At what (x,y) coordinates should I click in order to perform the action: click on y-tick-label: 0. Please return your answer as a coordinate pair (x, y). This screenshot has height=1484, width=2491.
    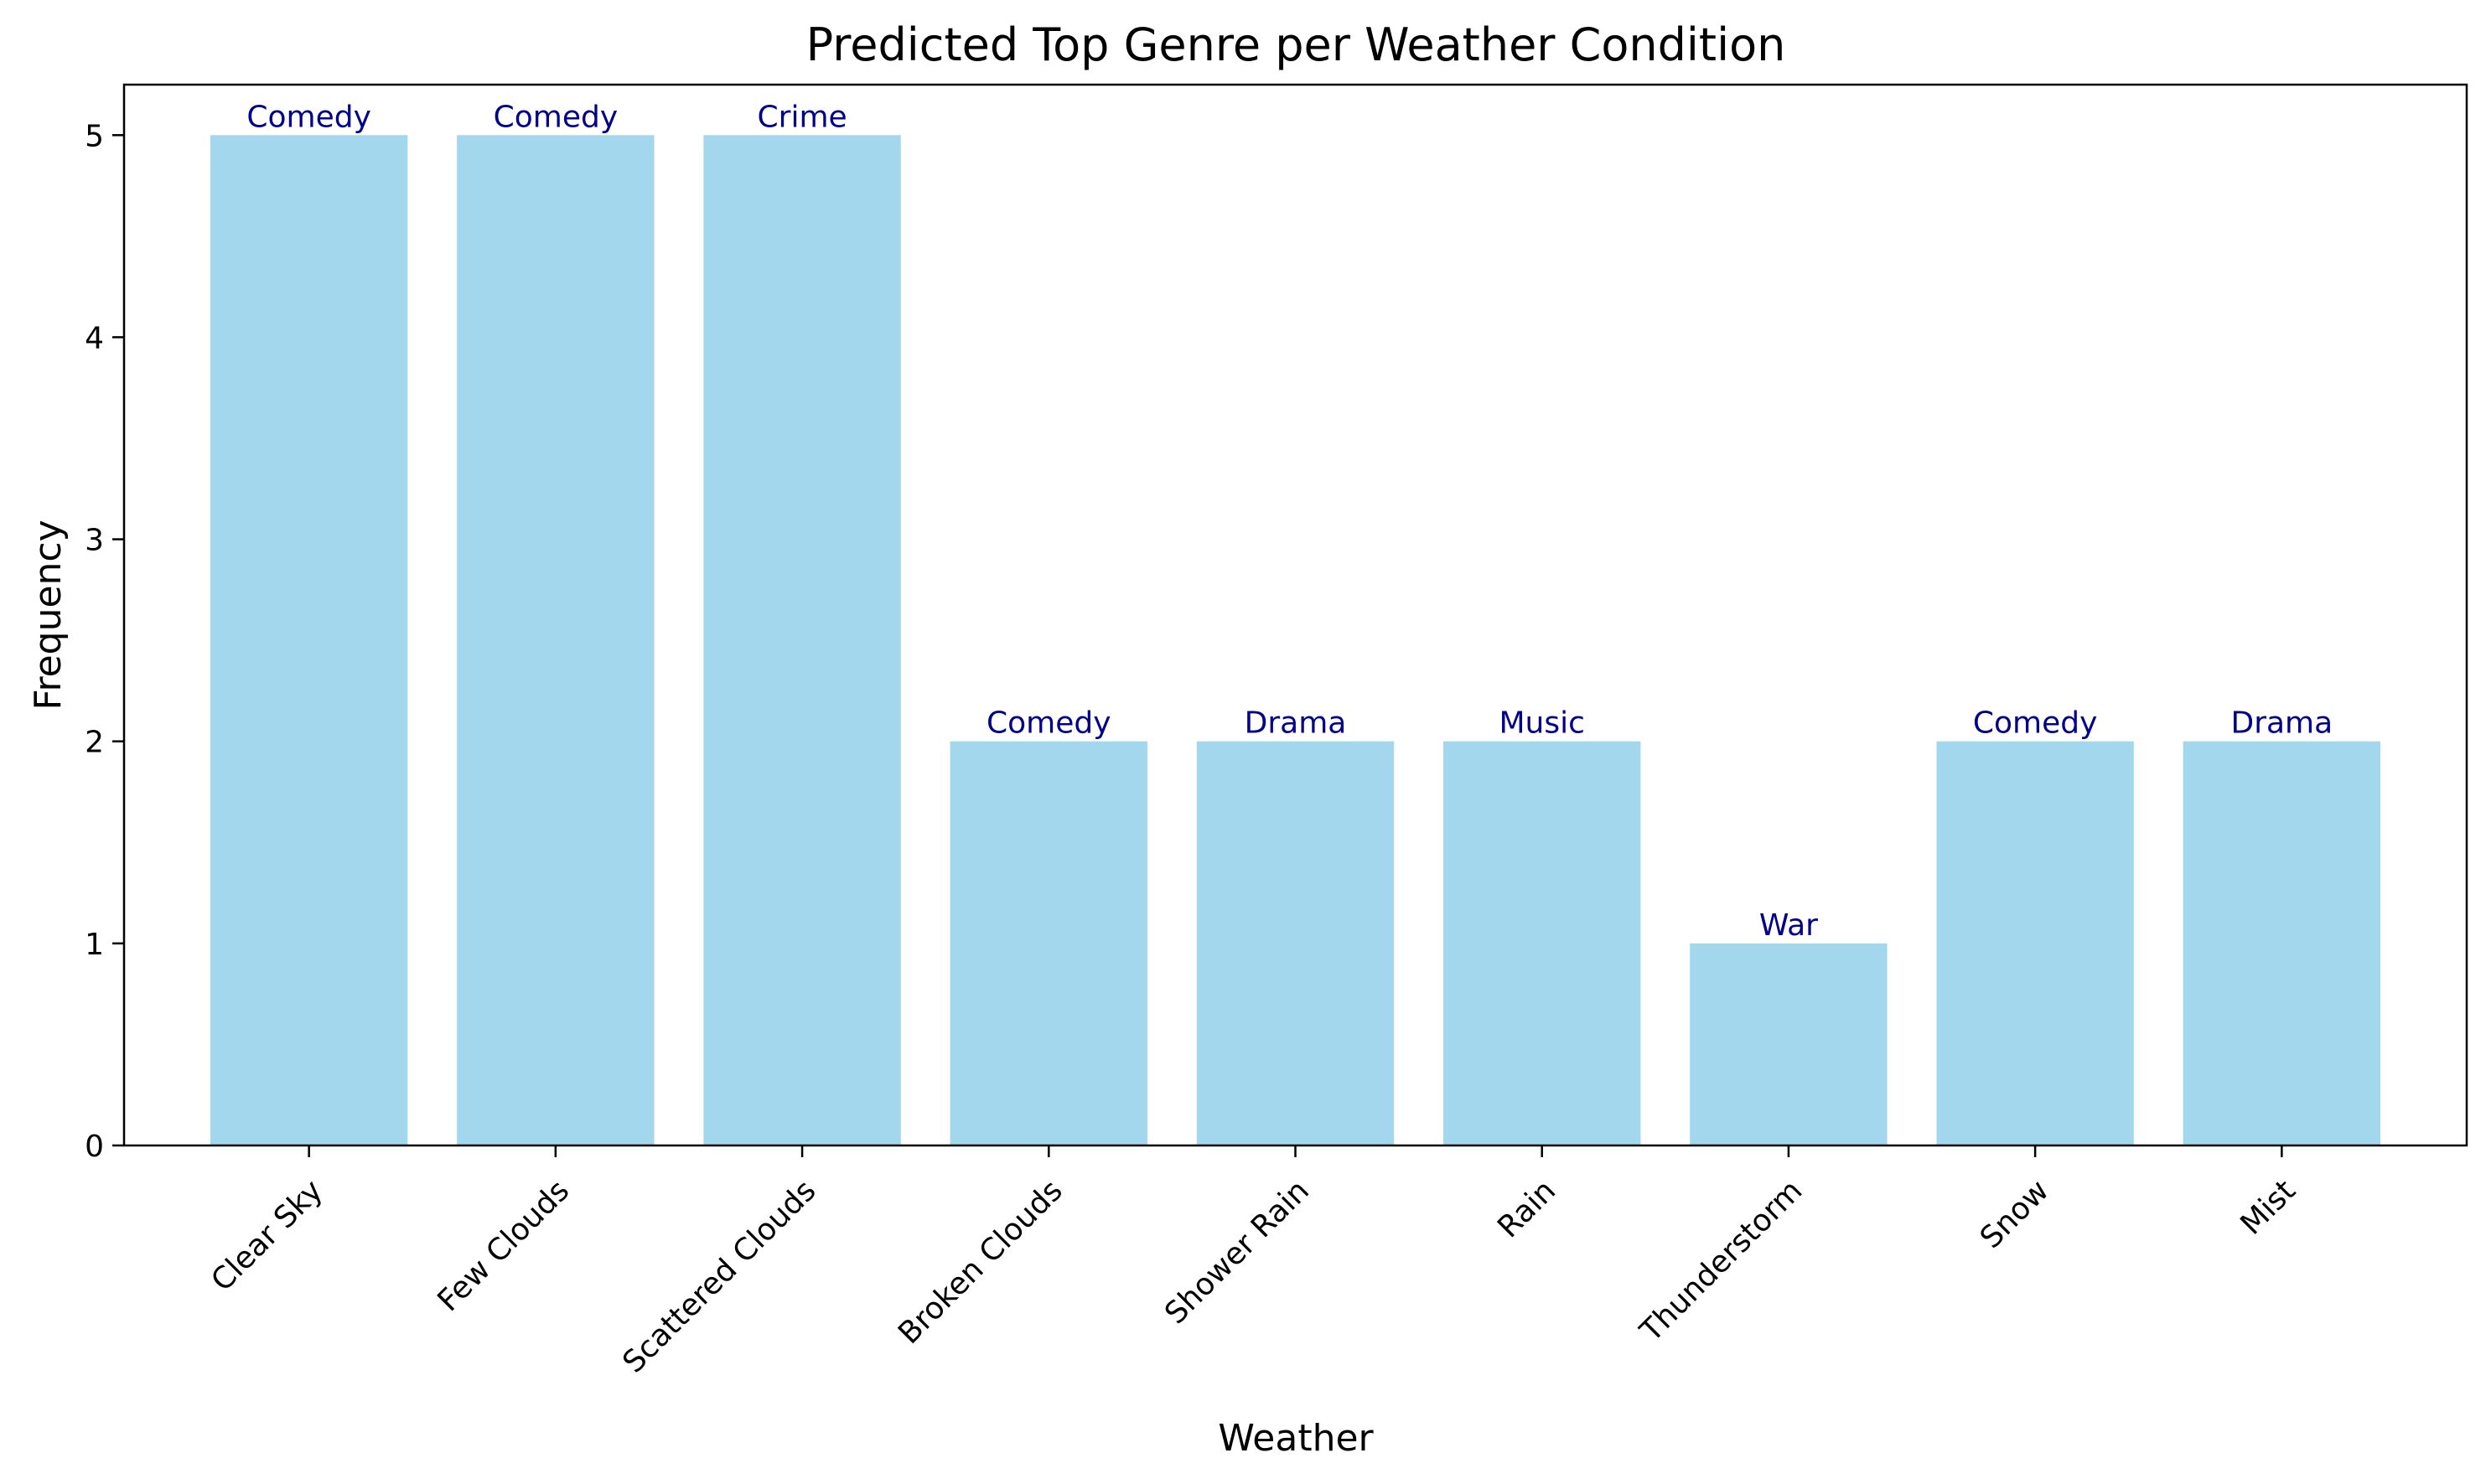
    Looking at the image, I should click on (94, 1147).